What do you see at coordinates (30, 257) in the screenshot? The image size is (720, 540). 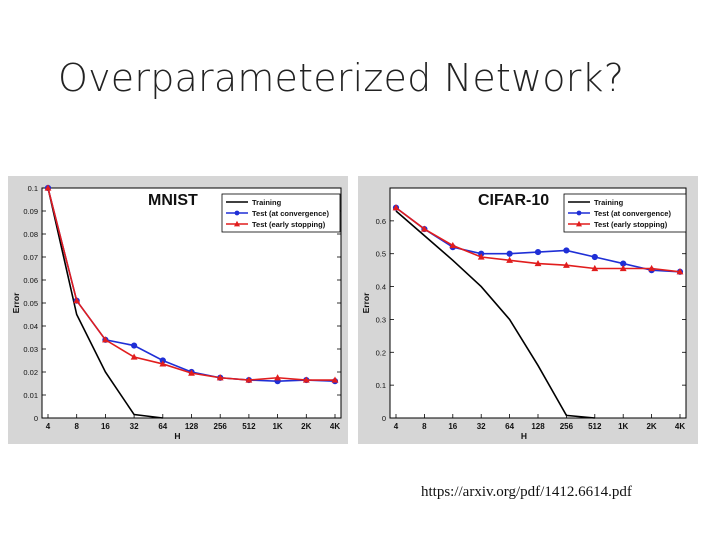 I see `mnist-ytick-label: 0.07` at bounding box center [30, 257].